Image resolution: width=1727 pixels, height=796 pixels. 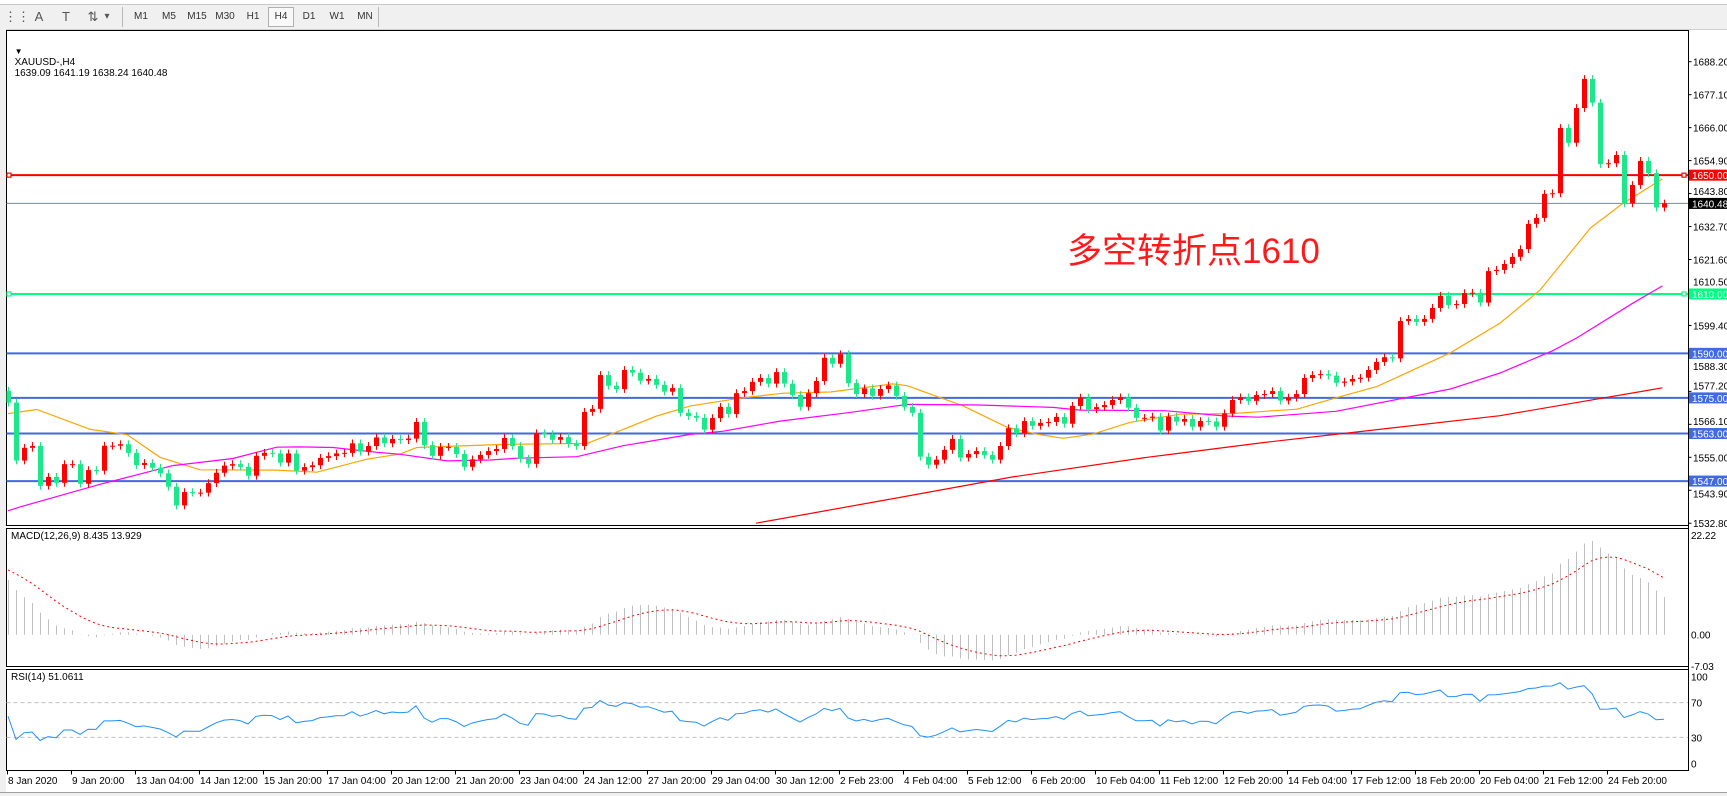 I want to click on annotation-text: 多空转折点1610, so click(x=1193, y=251).